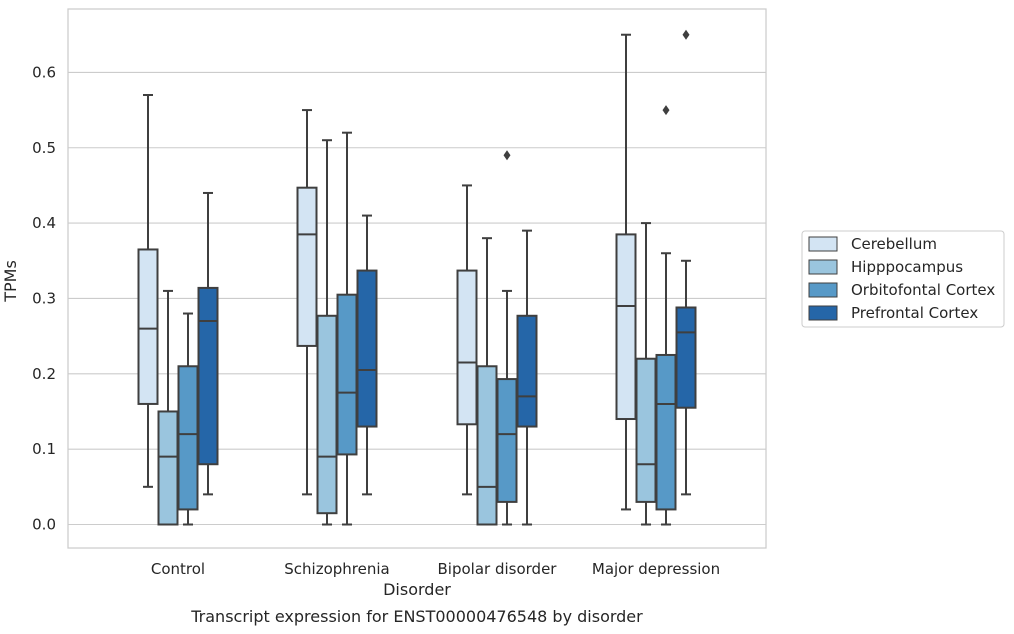  What do you see at coordinates (168, 407) in the screenshot?
I see `box-hipppocampus-control` at bounding box center [168, 407].